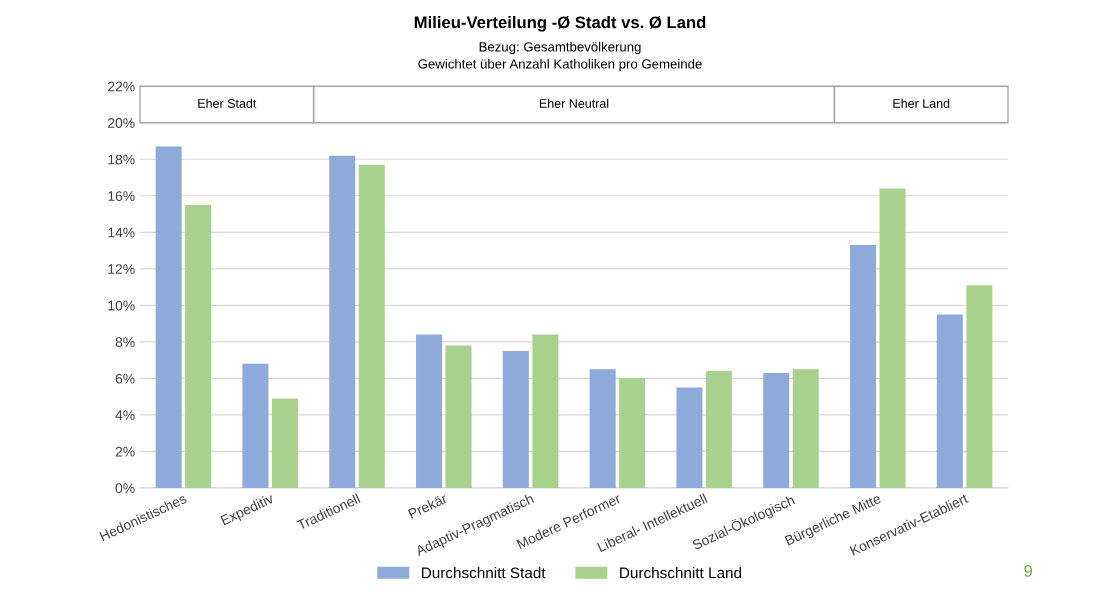 This screenshot has width=1120, height=595. Describe the element at coordinates (125, 342) in the screenshot. I see `y-tick-label: 8%` at that location.